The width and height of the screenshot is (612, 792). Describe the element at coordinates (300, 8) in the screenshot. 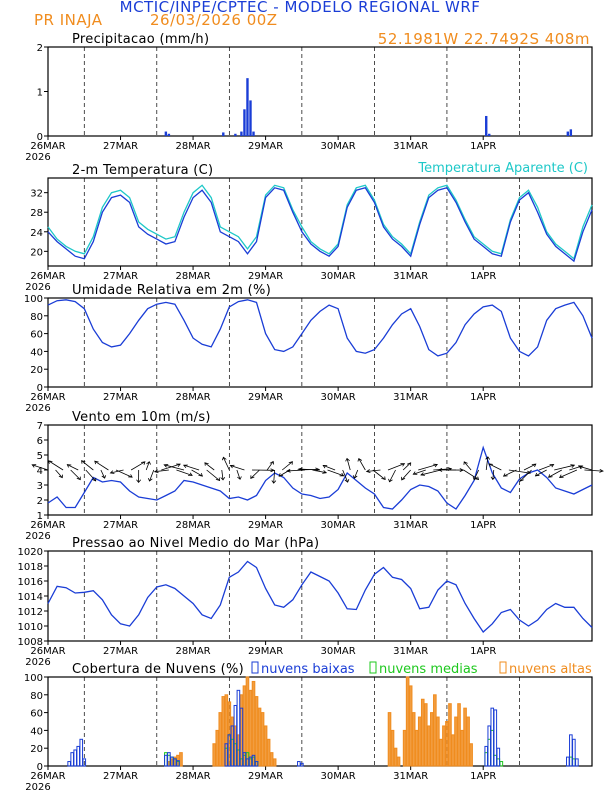

I see `header-title: MCTIC/INPE/CPTEC - MODELO REGIONAL WRF` at that location.